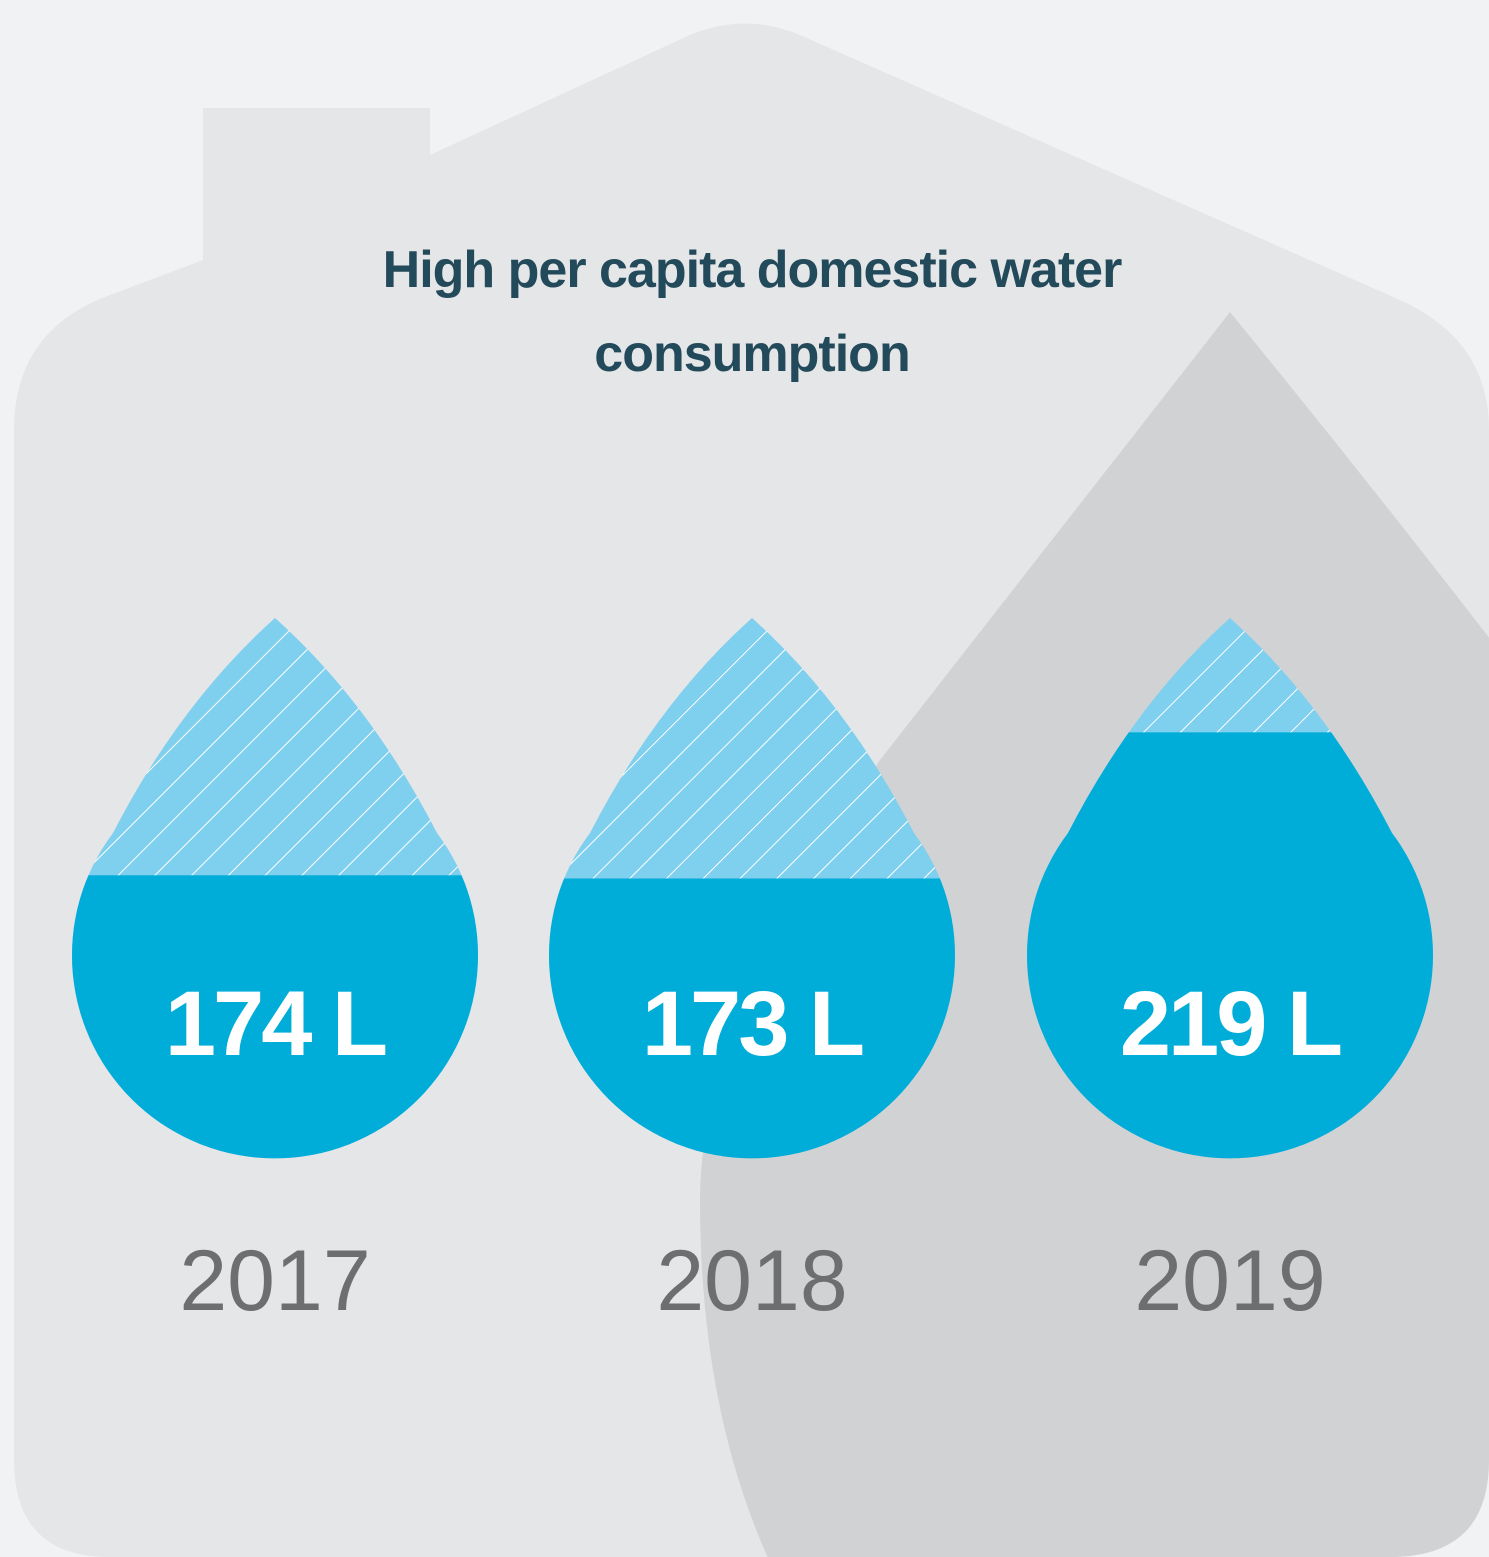 The width and height of the screenshot is (1489, 1557). What do you see at coordinates (752, 888) in the screenshot?
I see `drop` at bounding box center [752, 888].